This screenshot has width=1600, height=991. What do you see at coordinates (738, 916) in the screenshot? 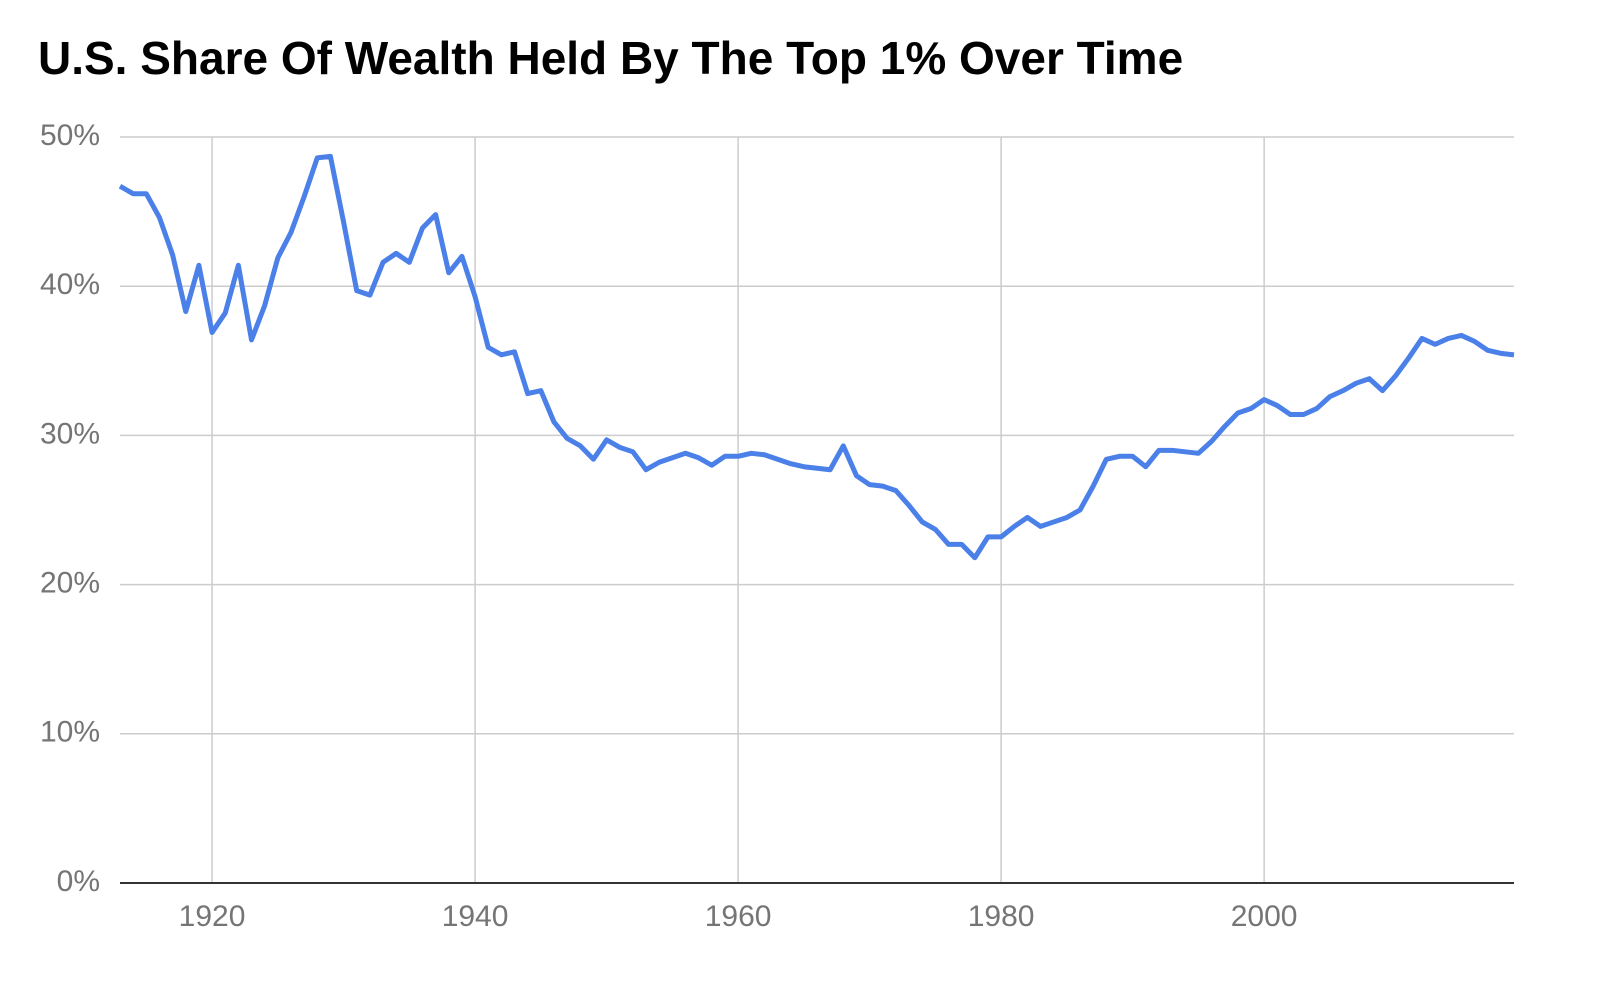
I see `x-tick-label: 1960` at bounding box center [738, 916].